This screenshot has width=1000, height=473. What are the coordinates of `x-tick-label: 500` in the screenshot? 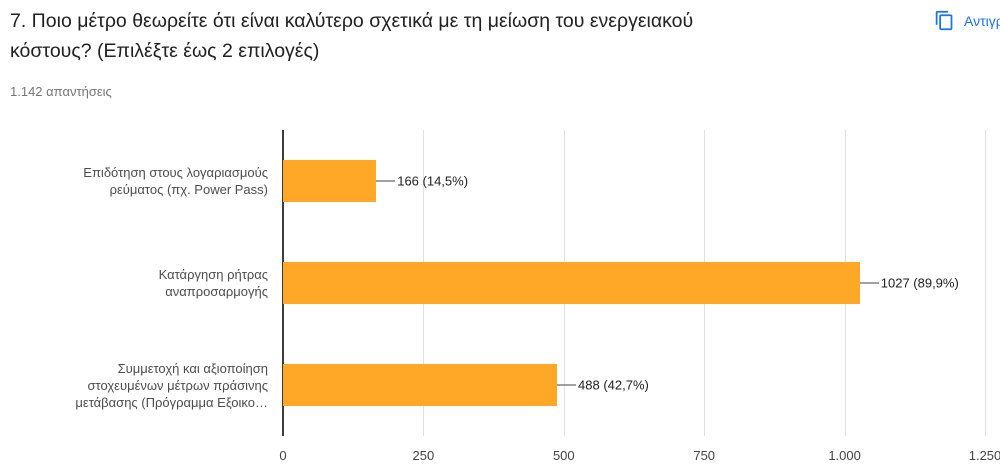 It's located at (563, 455).